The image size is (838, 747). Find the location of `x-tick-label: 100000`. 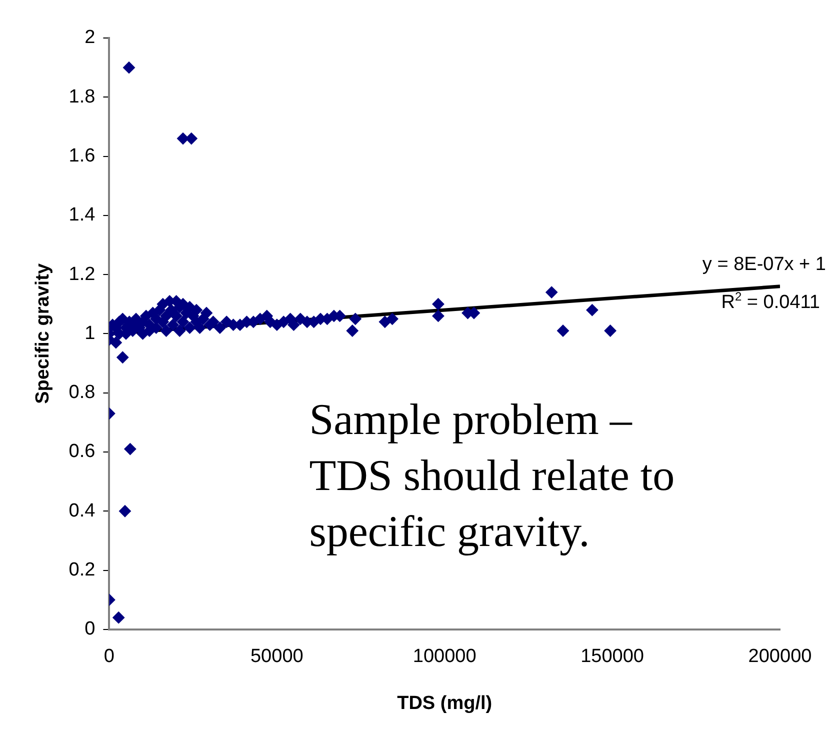

x-tick-label: 100000 is located at coordinates (444, 657).